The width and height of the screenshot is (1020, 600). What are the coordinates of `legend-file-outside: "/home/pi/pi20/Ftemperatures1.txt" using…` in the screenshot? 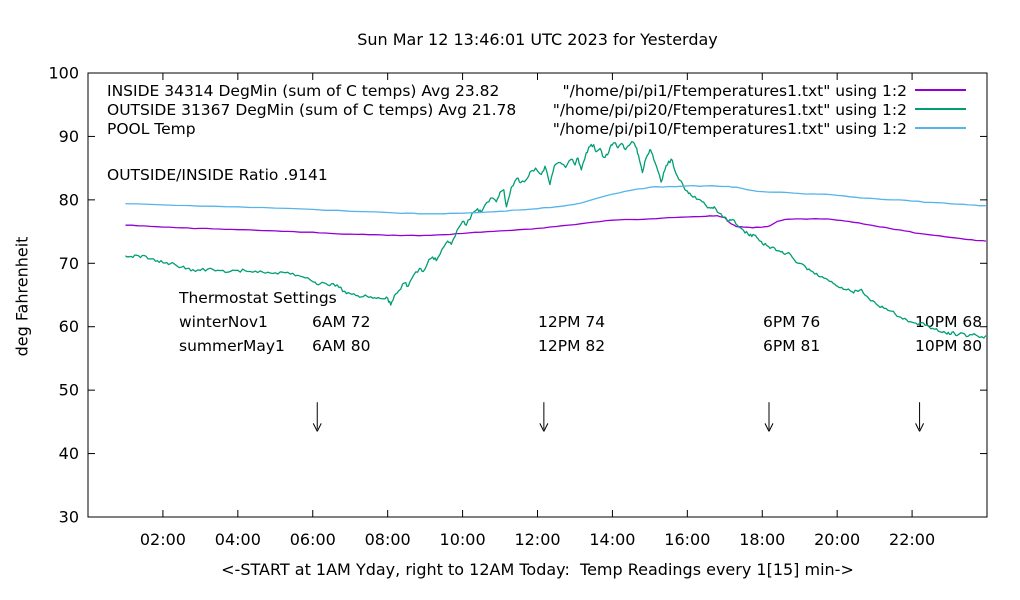 It's located at (729, 110).